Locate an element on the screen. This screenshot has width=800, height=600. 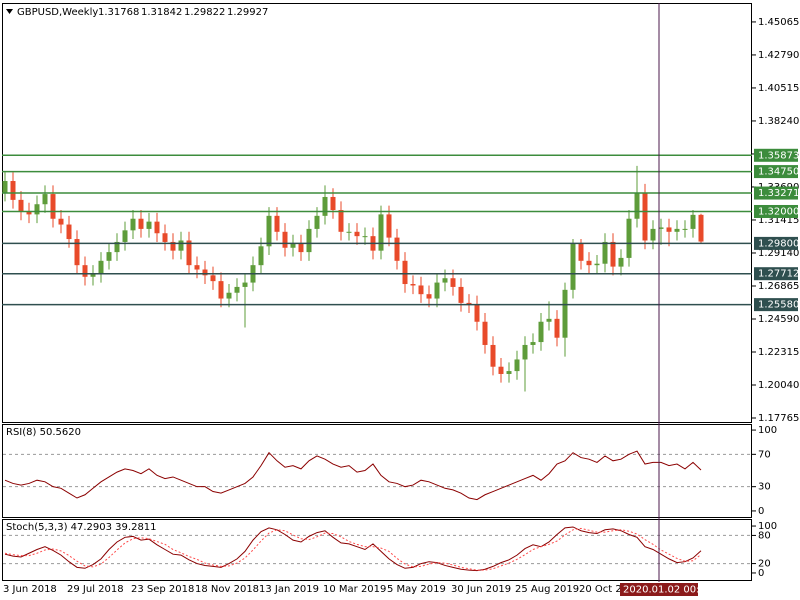
y-tick-label: 1.22315 is located at coordinates (778, 352).